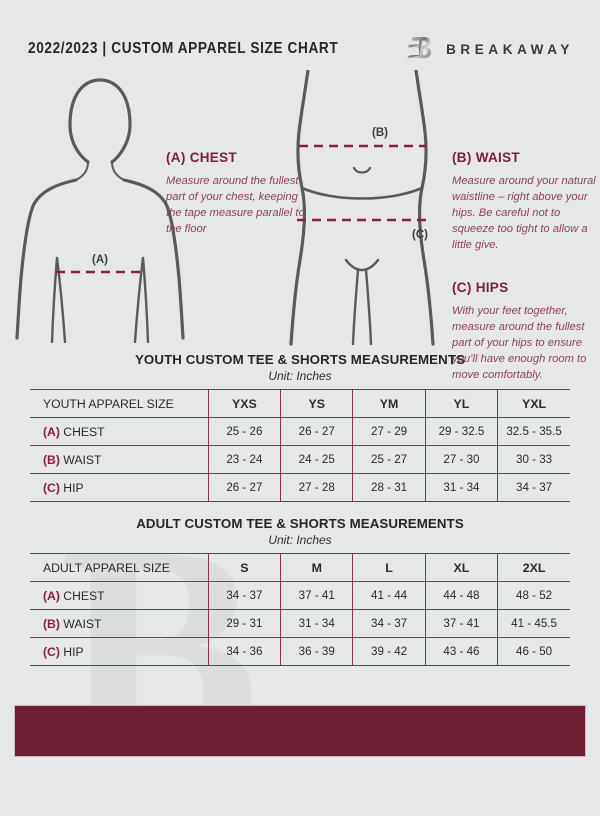  Describe the element at coordinates (300, 359) in the screenshot. I see `youth-table-title: YOUTH CUSTOM TEE & SHORTS MEASUREMENTS` at that location.